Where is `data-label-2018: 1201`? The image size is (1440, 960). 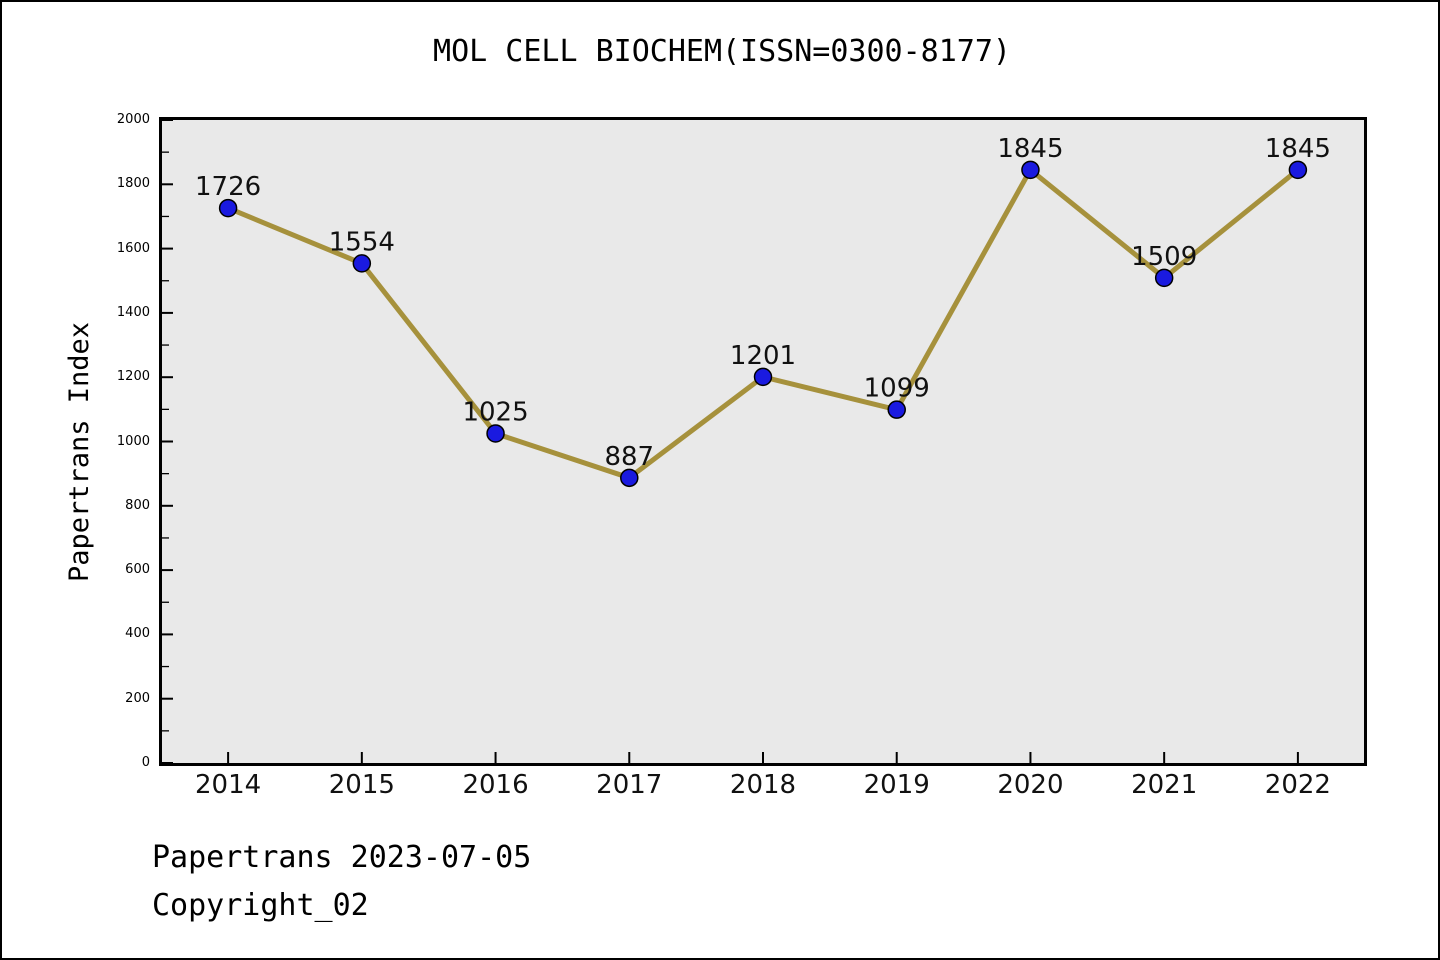 data-label-2018: 1201 is located at coordinates (763, 356).